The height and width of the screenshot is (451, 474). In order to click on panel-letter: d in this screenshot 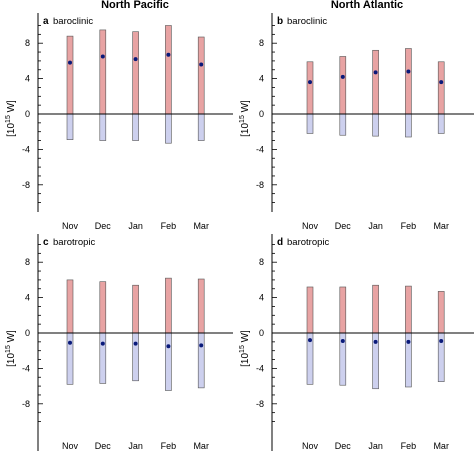, I will do `click(280, 242)`.